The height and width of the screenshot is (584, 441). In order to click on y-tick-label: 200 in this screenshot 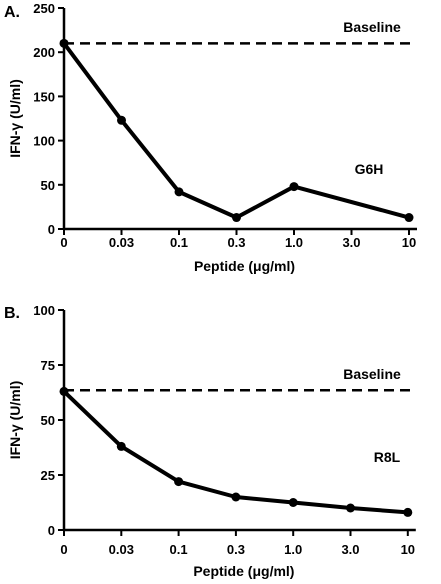, I will do `click(44, 52)`.